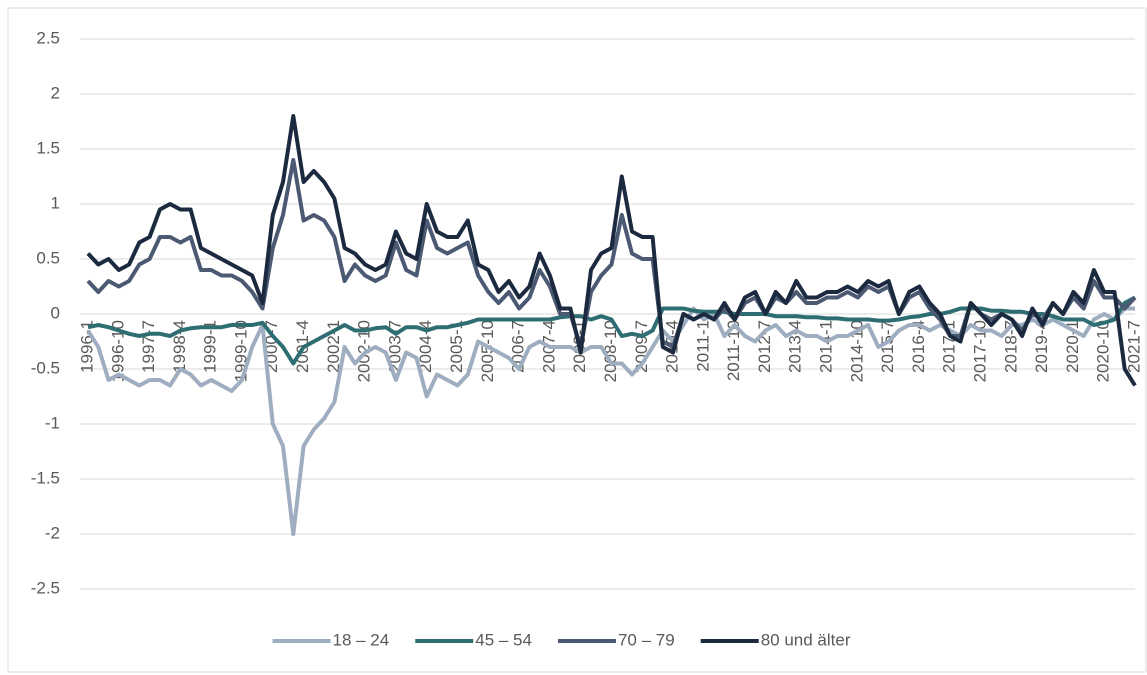  What do you see at coordinates (117, 351) in the screenshot?
I see `x-tick-label: 1996-10` at bounding box center [117, 351].